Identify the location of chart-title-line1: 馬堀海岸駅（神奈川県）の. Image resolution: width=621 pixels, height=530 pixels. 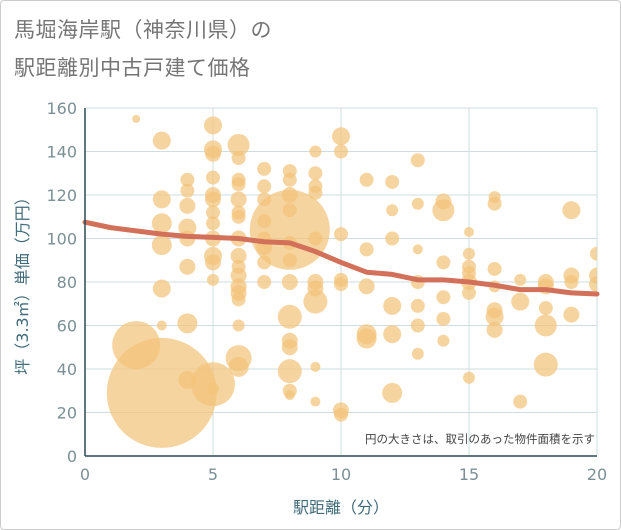
(143, 30).